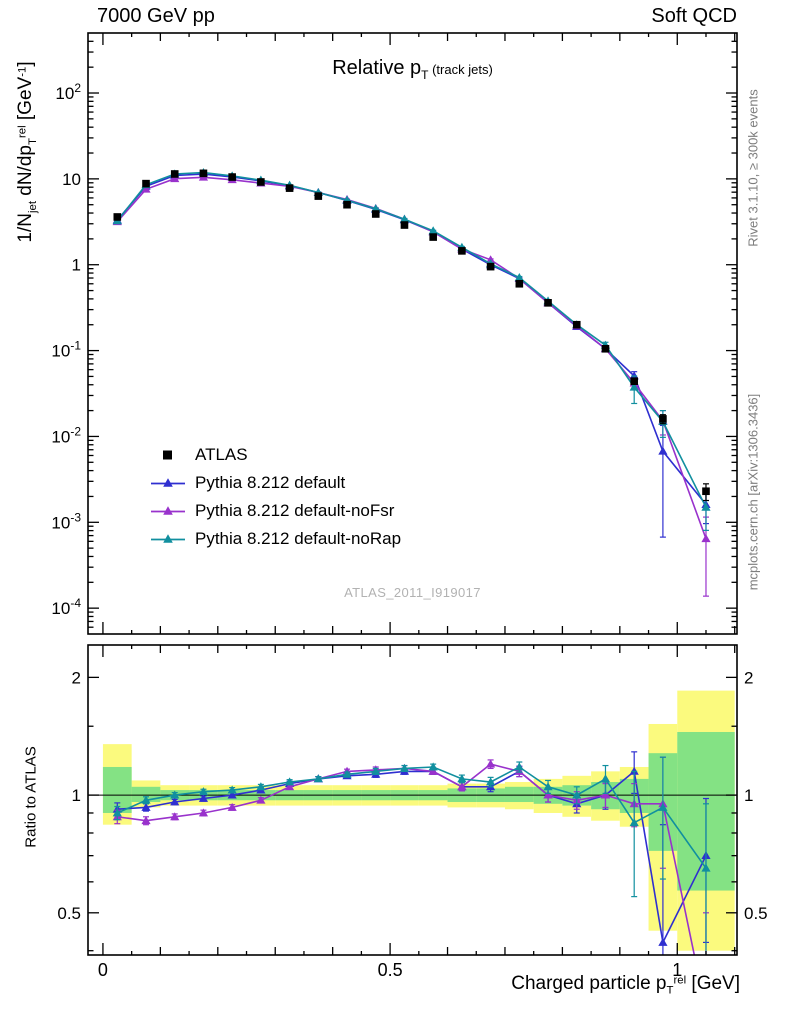 The image size is (786, 1024). I want to click on svg-text: 10⁻³, so click(66, 521).